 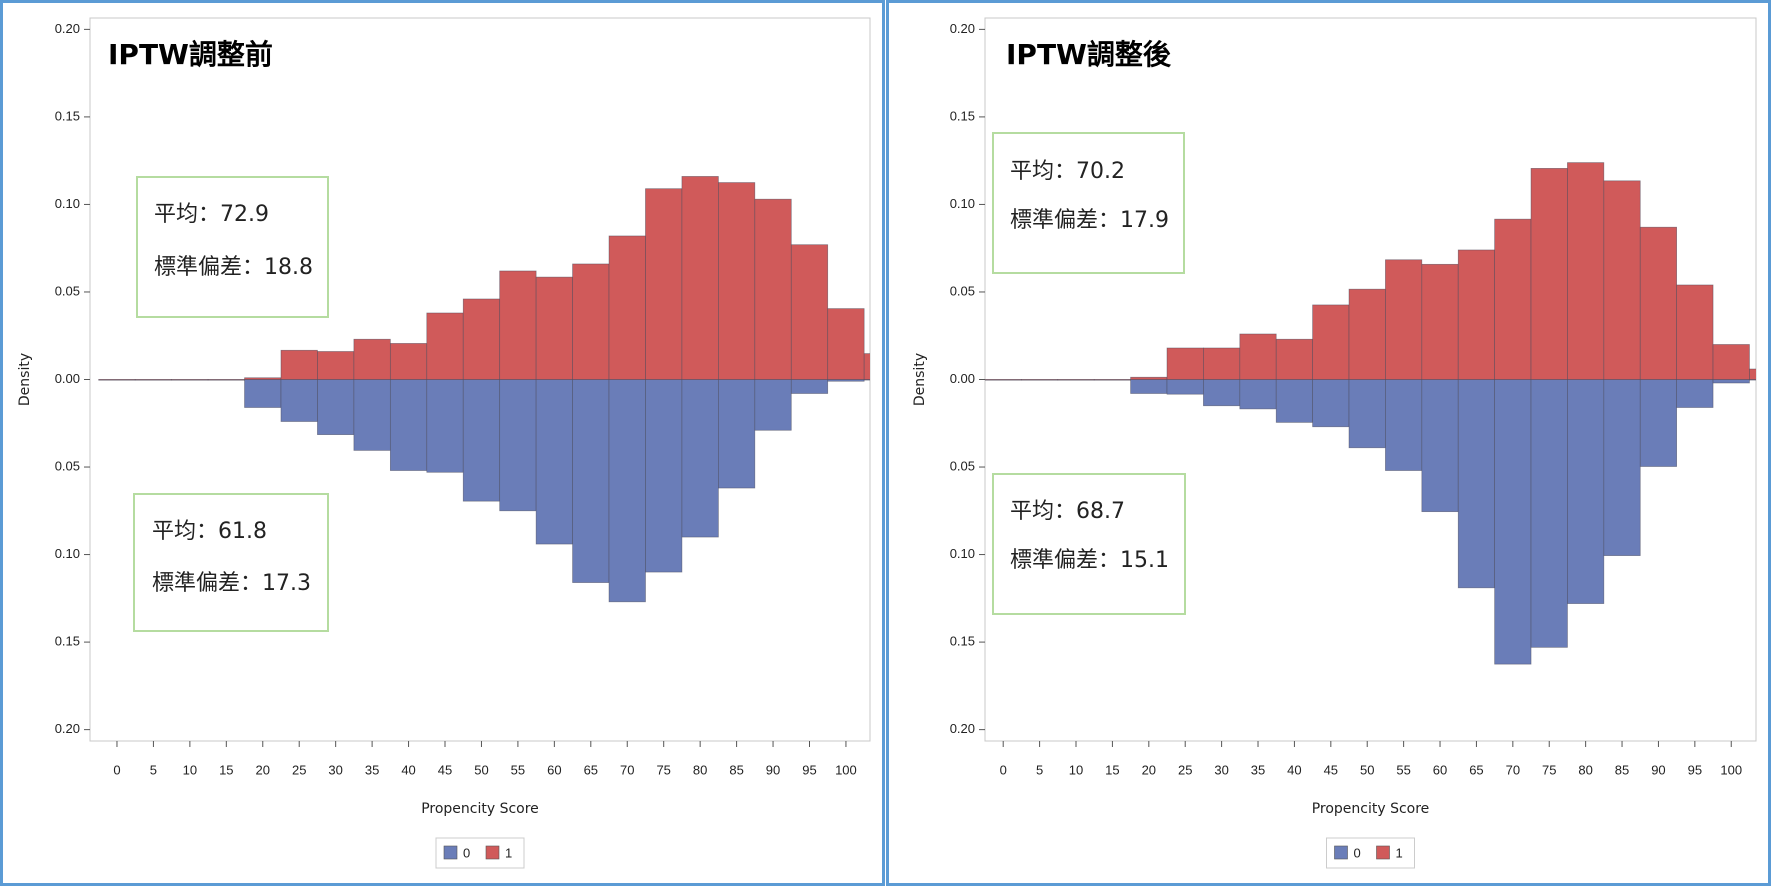 What do you see at coordinates (1067, 171) in the screenshot?
I see `annotation-text: 平均：70.2` at bounding box center [1067, 171].